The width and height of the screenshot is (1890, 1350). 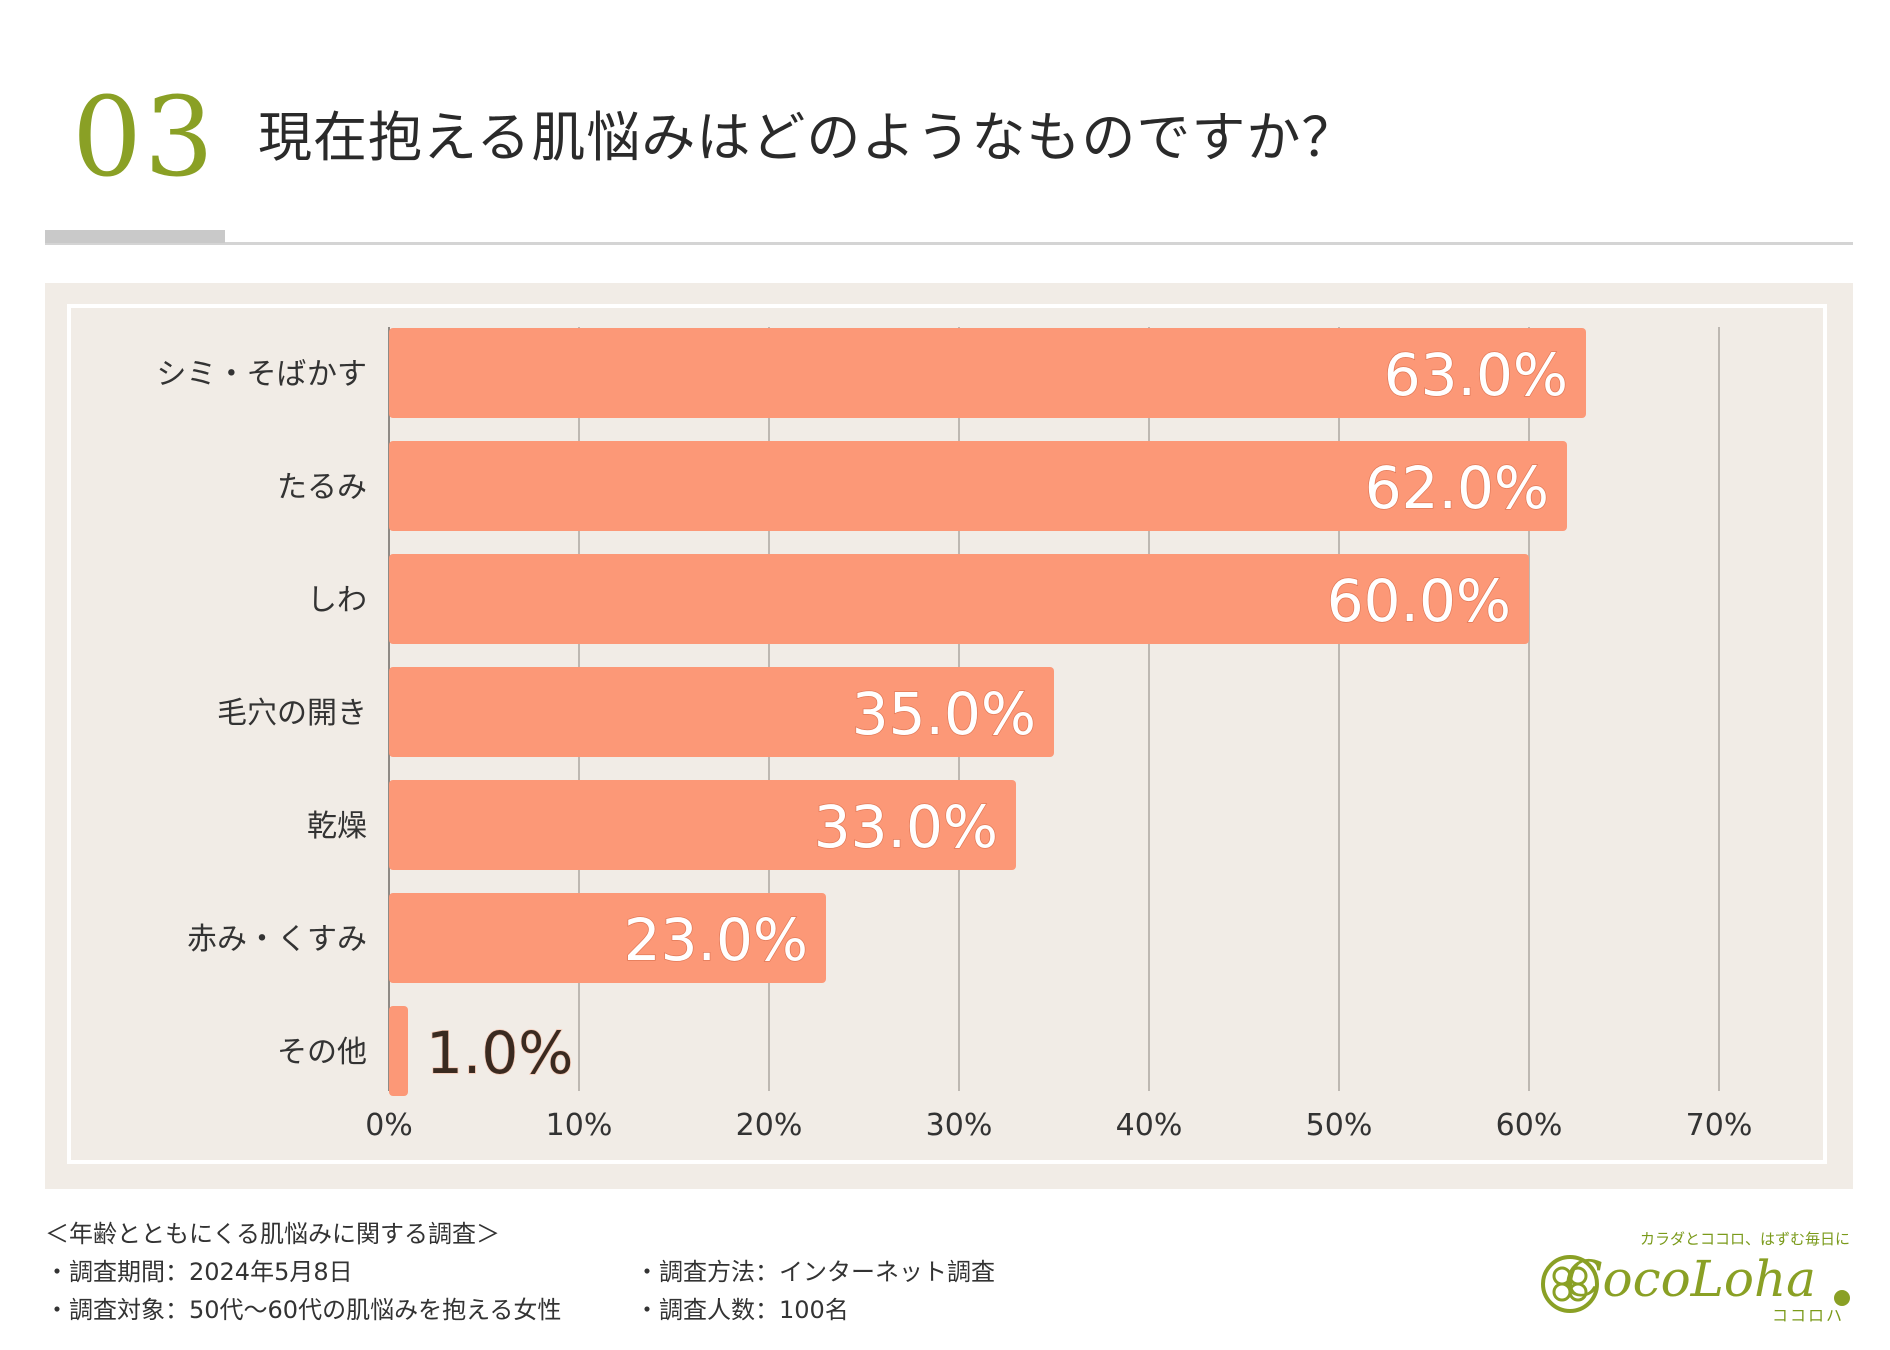 What do you see at coordinates (1807, 1315) in the screenshot?
I see `logo-kana: ココロハ` at bounding box center [1807, 1315].